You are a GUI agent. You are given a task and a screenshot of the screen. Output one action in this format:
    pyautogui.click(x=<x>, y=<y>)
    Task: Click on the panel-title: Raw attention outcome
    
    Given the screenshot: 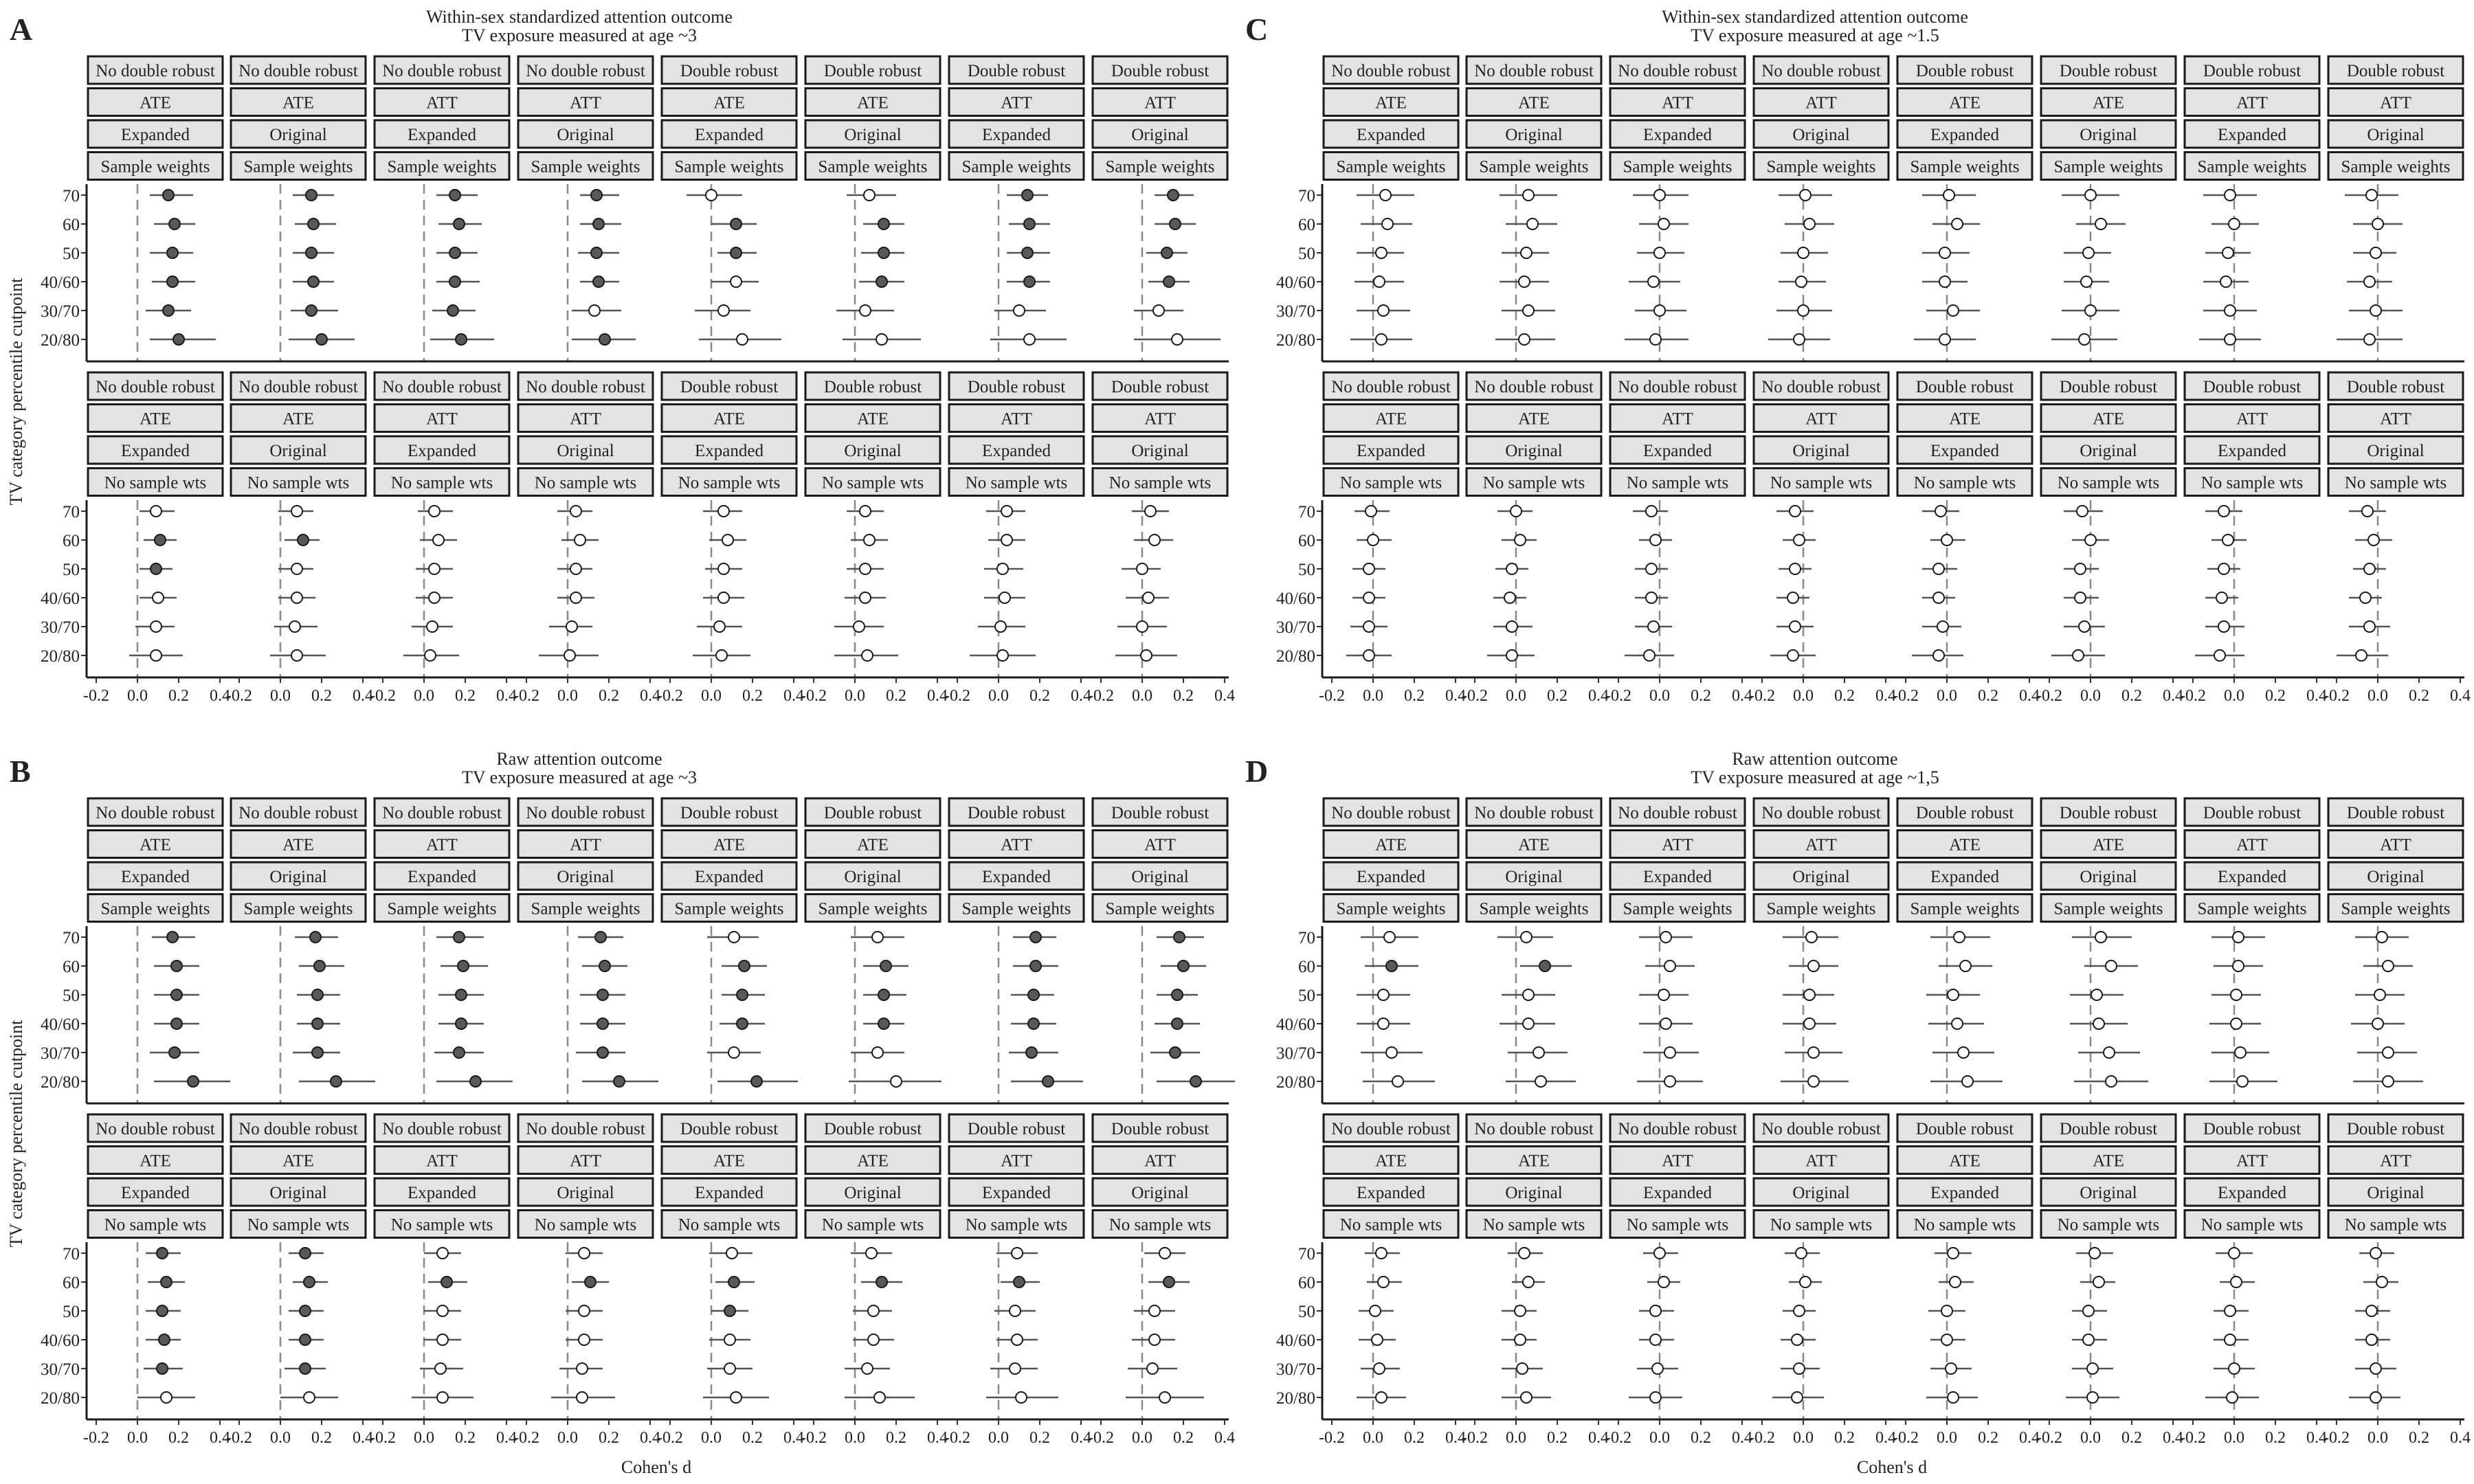 What is the action you would take?
    pyautogui.click(x=579, y=759)
    